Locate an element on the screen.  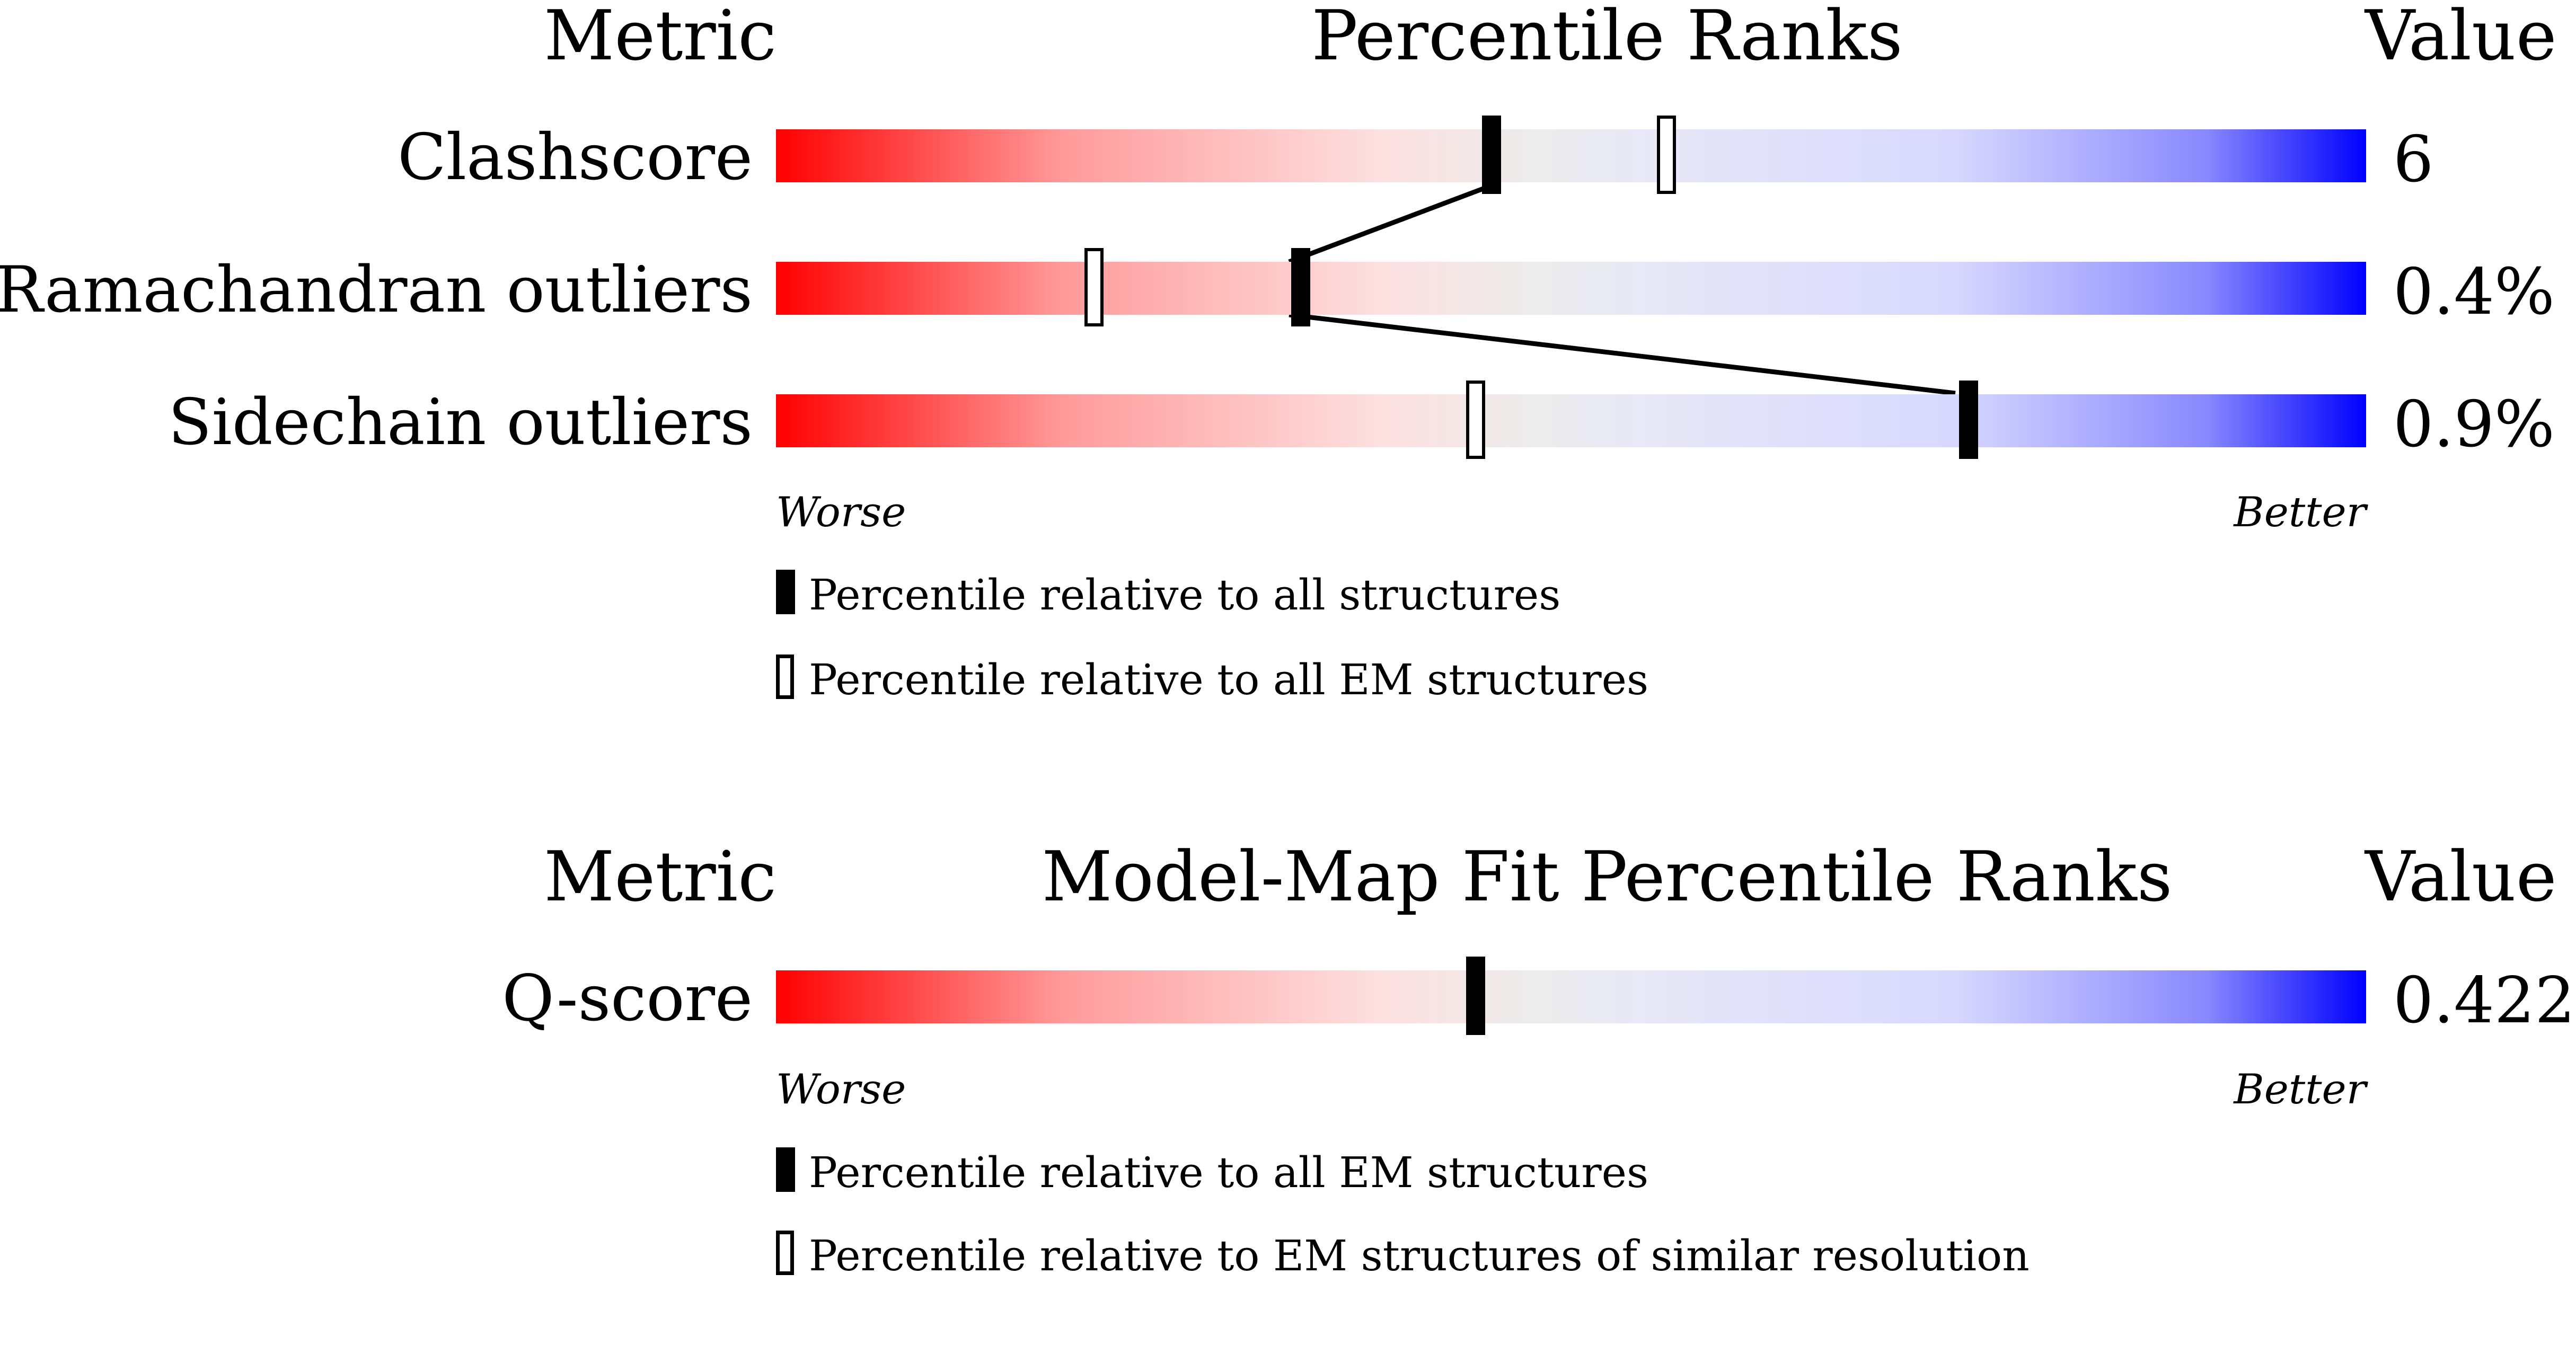
legend-label: Percentile relative to all structures is located at coordinates (1185, 595).